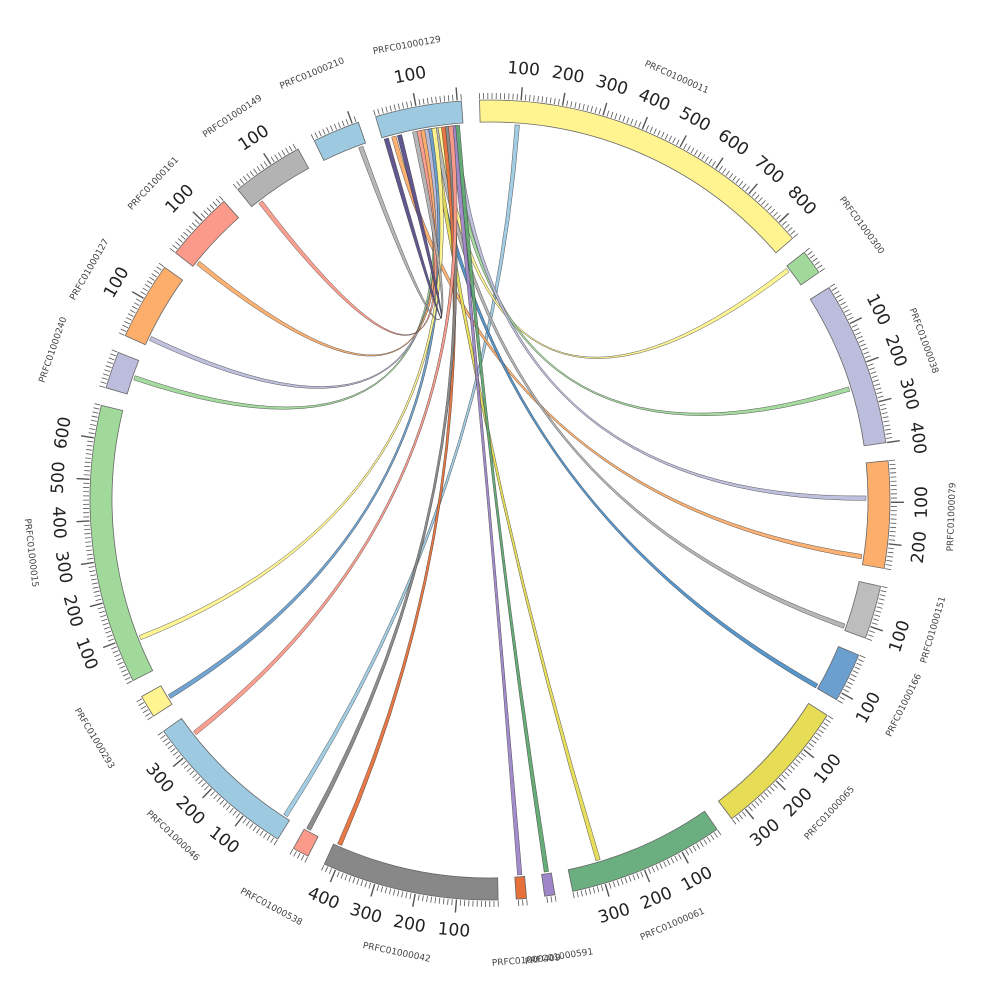 This screenshot has height=1000, width=1000. What do you see at coordinates (838, 673) in the screenshot?
I see `segment-PRFC01000166` at bounding box center [838, 673].